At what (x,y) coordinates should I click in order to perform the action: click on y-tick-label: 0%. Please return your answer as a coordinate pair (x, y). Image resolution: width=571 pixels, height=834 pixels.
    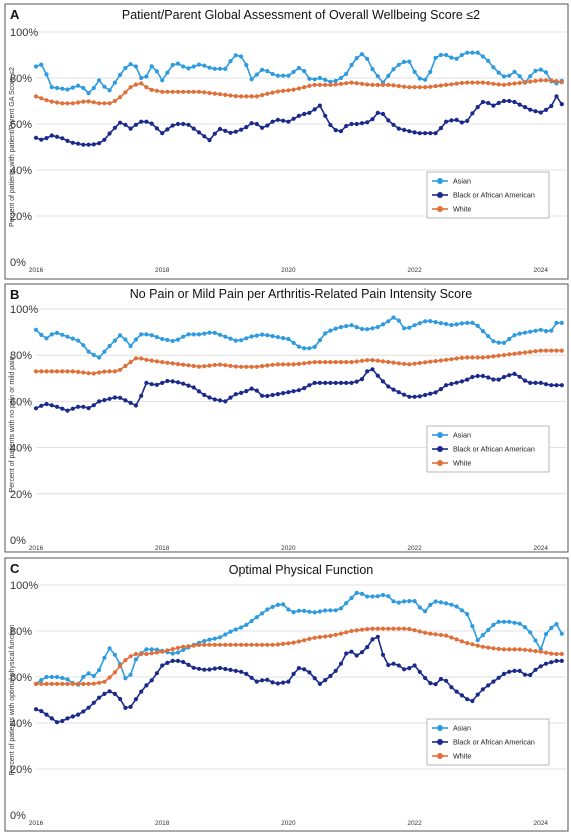
    Looking at the image, I should click on (18, 263).